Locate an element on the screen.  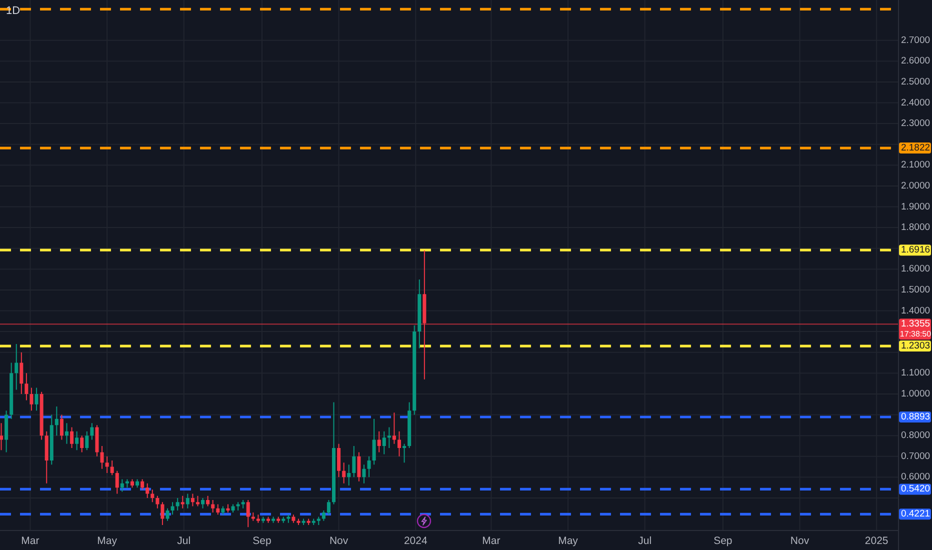
y-tick-label: 1.5000 is located at coordinates (915, 290).